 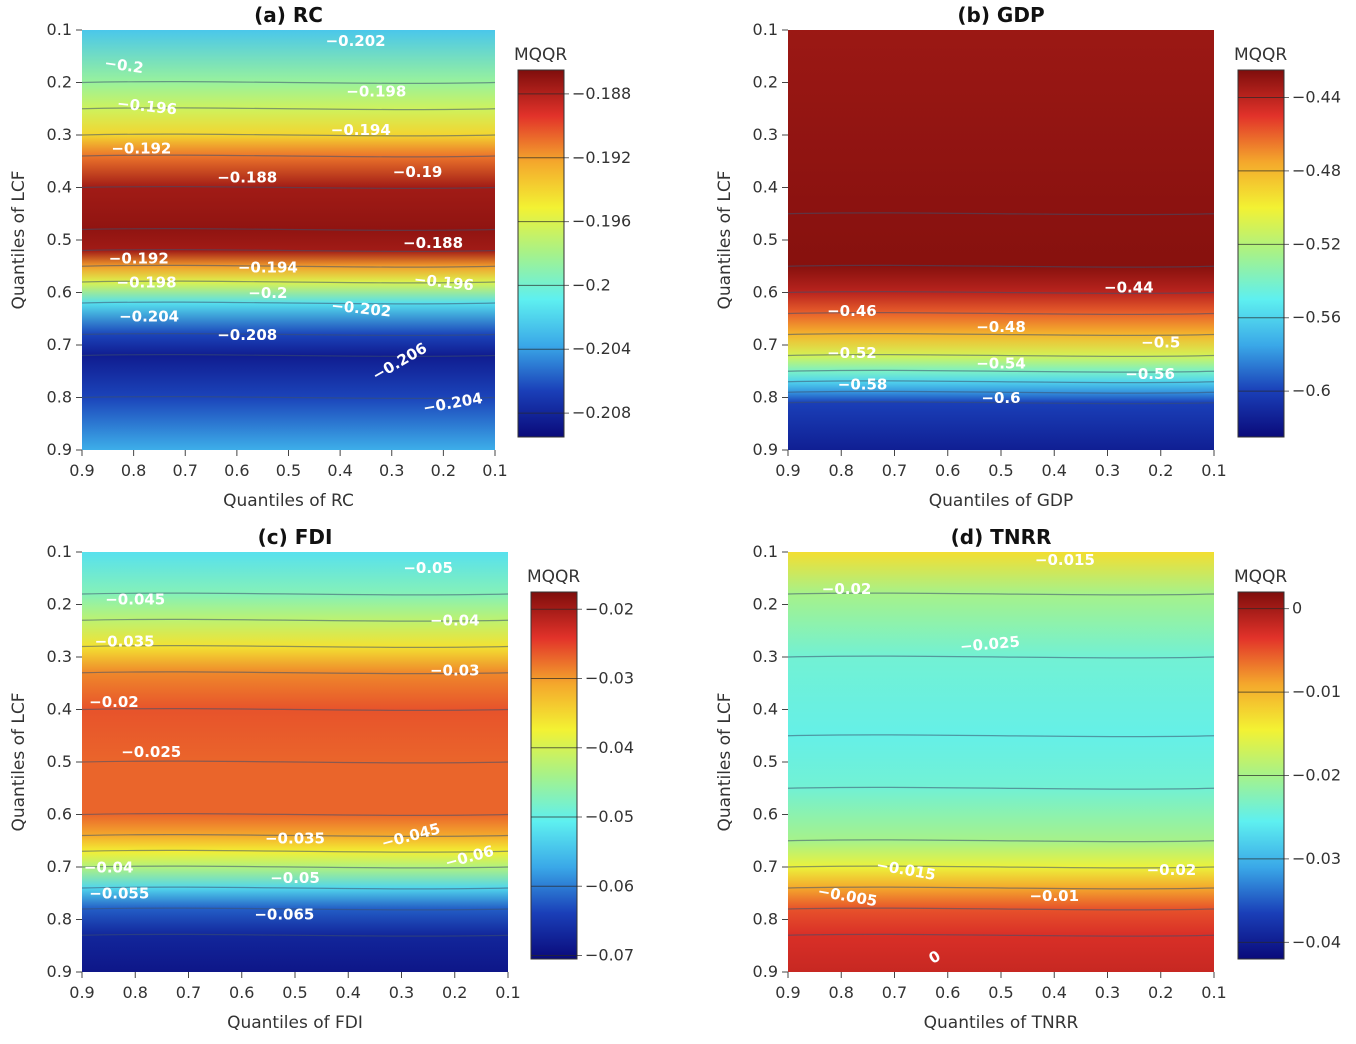 What do you see at coordinates (295, 1023) in the screenshot?
I see `x-axis-label: Quantiles of FDI` at bounding box center [295, 1023].